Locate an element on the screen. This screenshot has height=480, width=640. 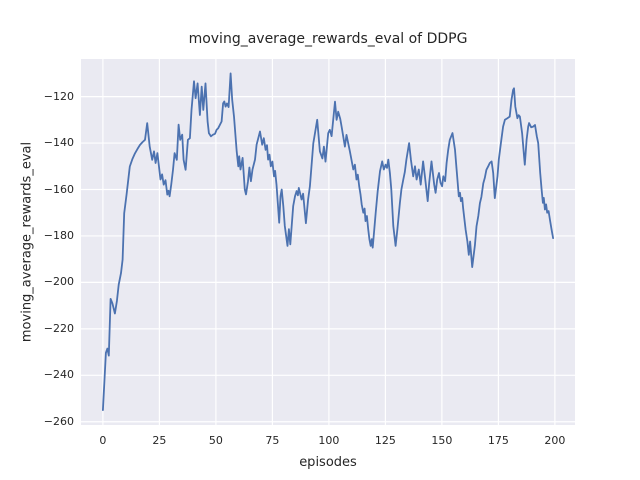
x-tick-label: 25 is located at coordinates (159, 440).